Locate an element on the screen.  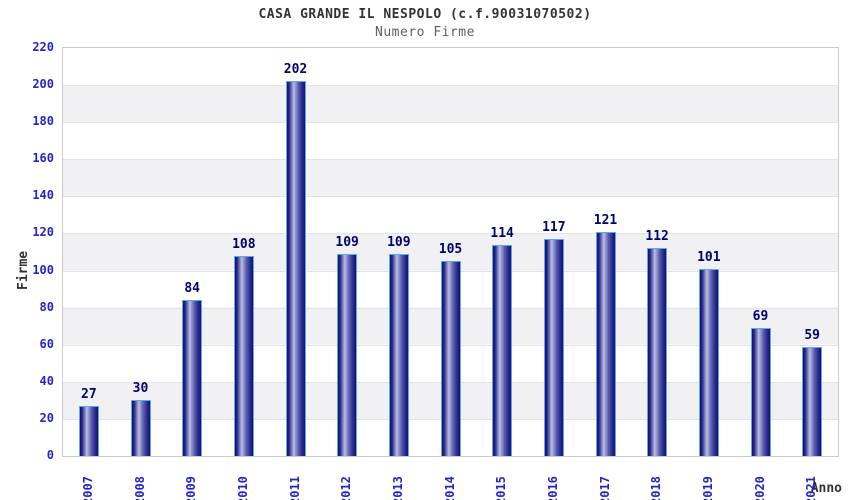
bar-value-label: 105 is located at coordinates (450, 250).